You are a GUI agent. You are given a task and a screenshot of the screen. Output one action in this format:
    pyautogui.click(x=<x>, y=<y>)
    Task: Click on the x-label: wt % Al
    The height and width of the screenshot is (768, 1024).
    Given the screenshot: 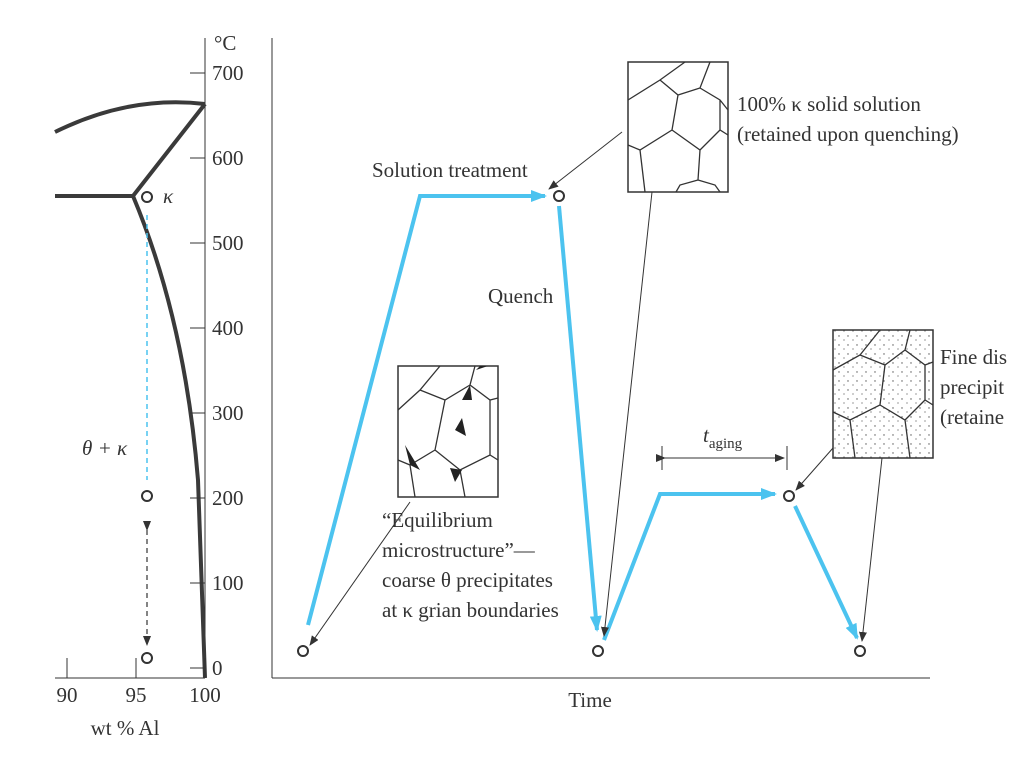 What is the action you would take?
    pyautogui.click(x=125, y=728)
    